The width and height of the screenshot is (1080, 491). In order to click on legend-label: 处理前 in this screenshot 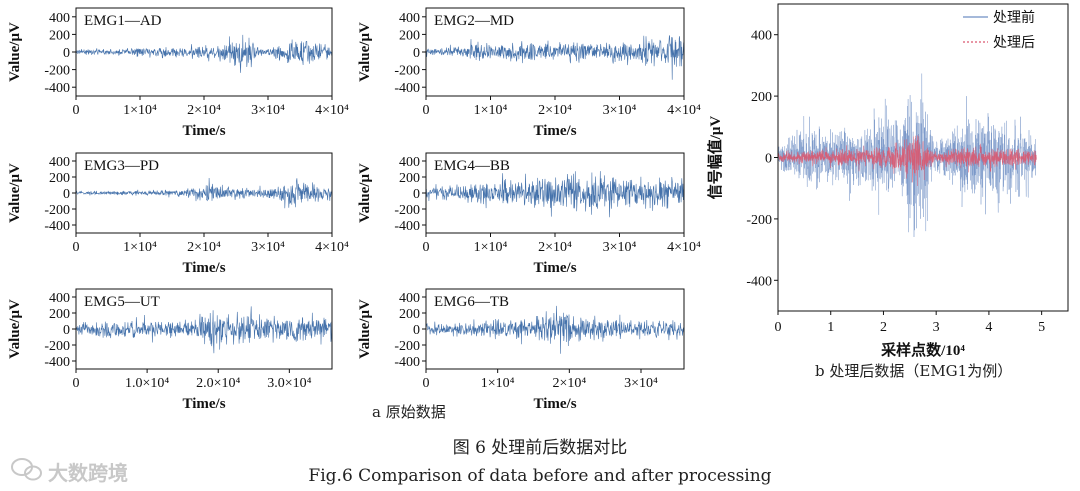, I will do `click(1014, 17)`.